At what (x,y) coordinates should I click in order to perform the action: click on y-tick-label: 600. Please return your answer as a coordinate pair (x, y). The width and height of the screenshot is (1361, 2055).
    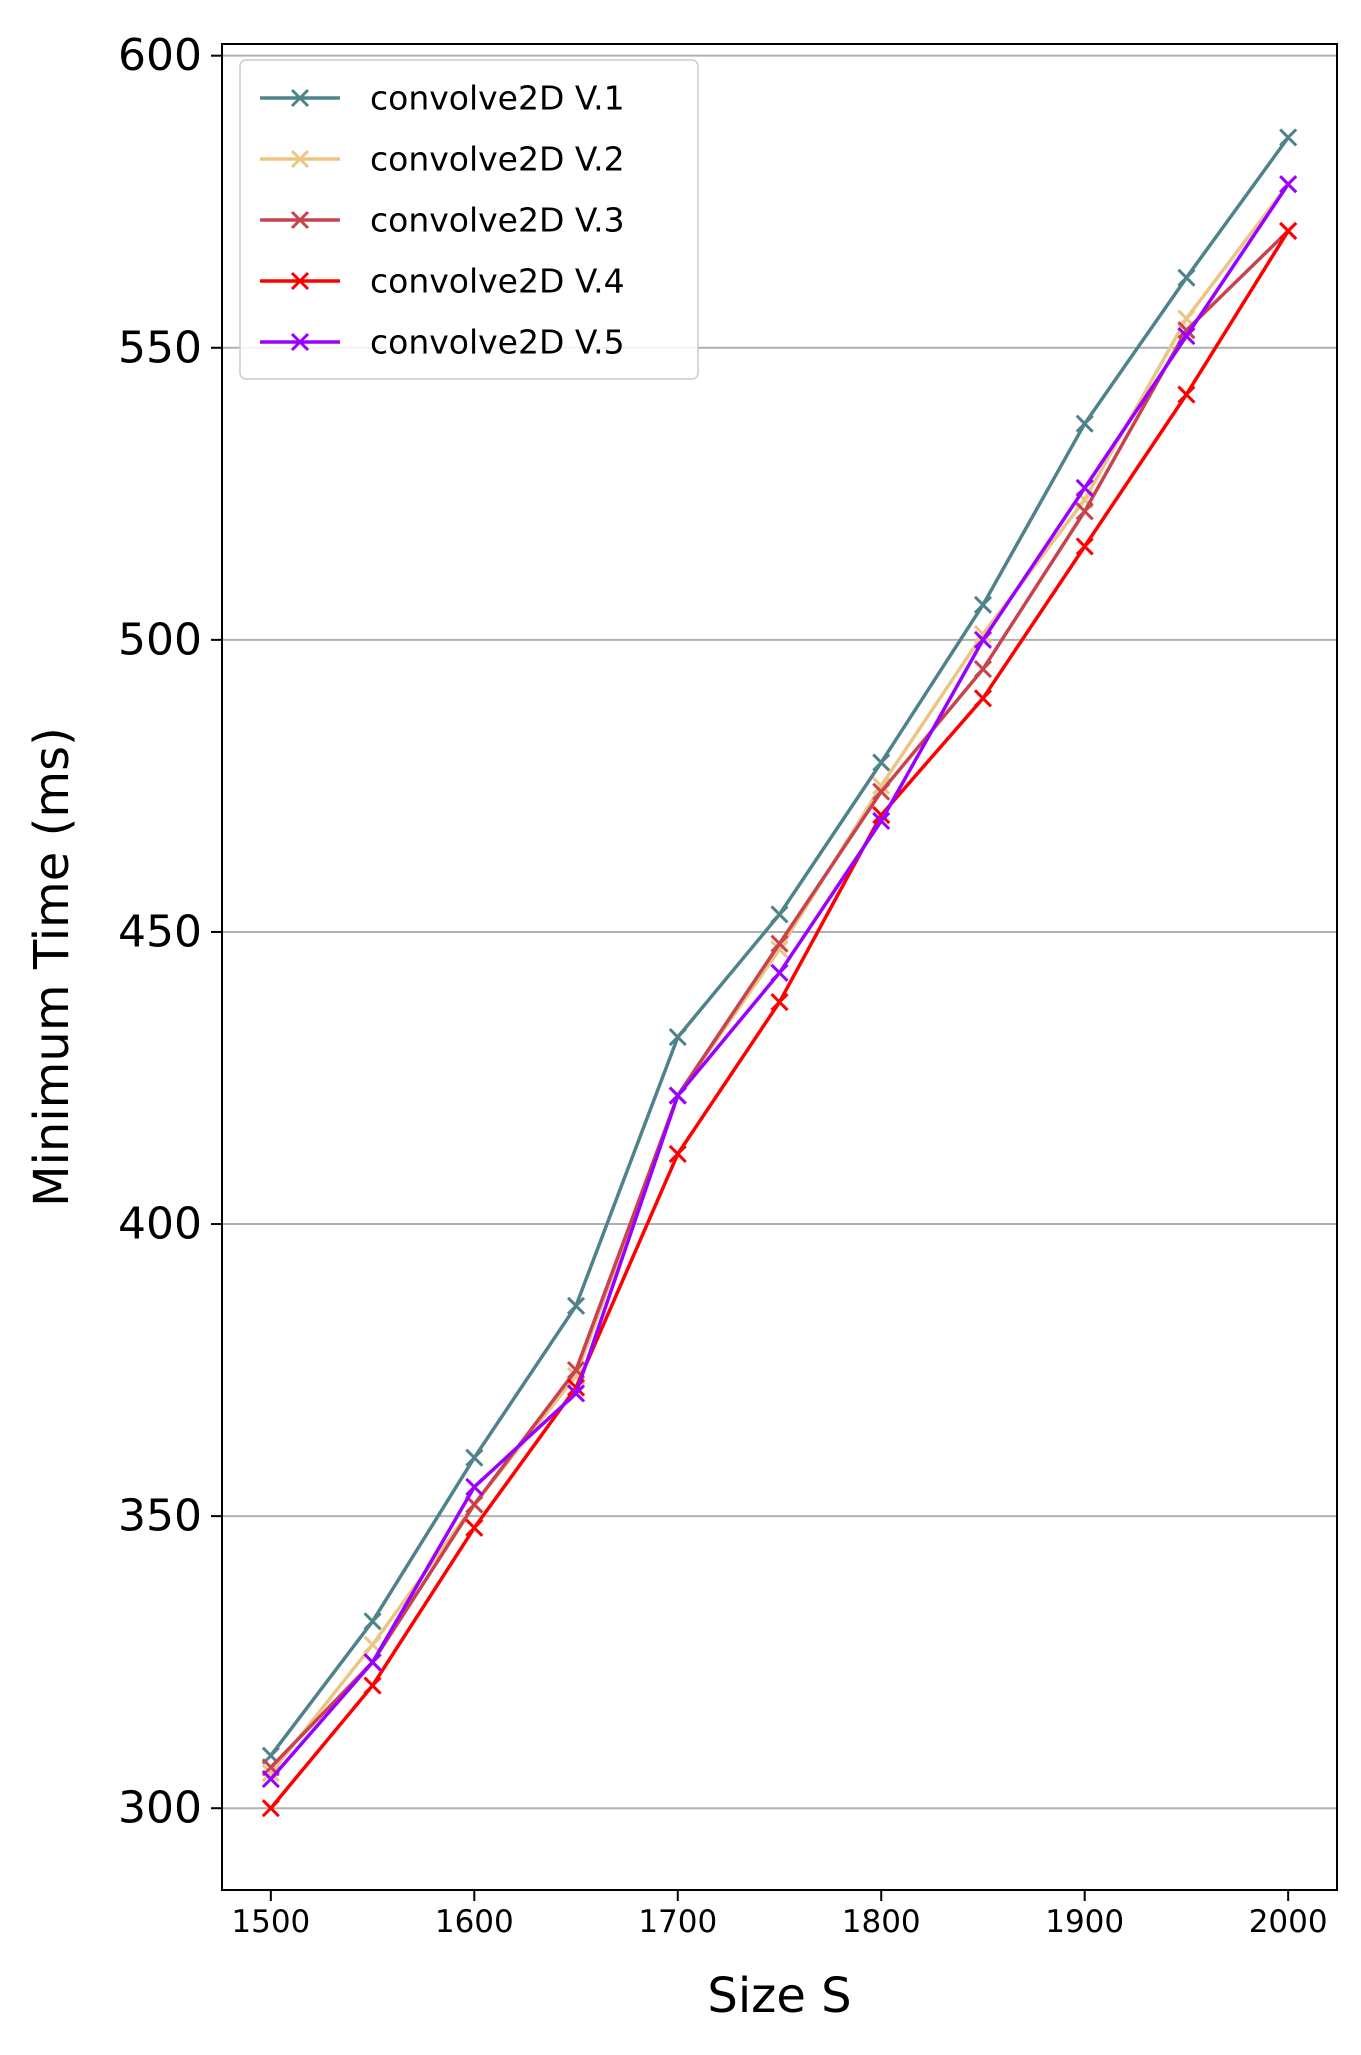
    Looking at the image, I should click on (160, 55).